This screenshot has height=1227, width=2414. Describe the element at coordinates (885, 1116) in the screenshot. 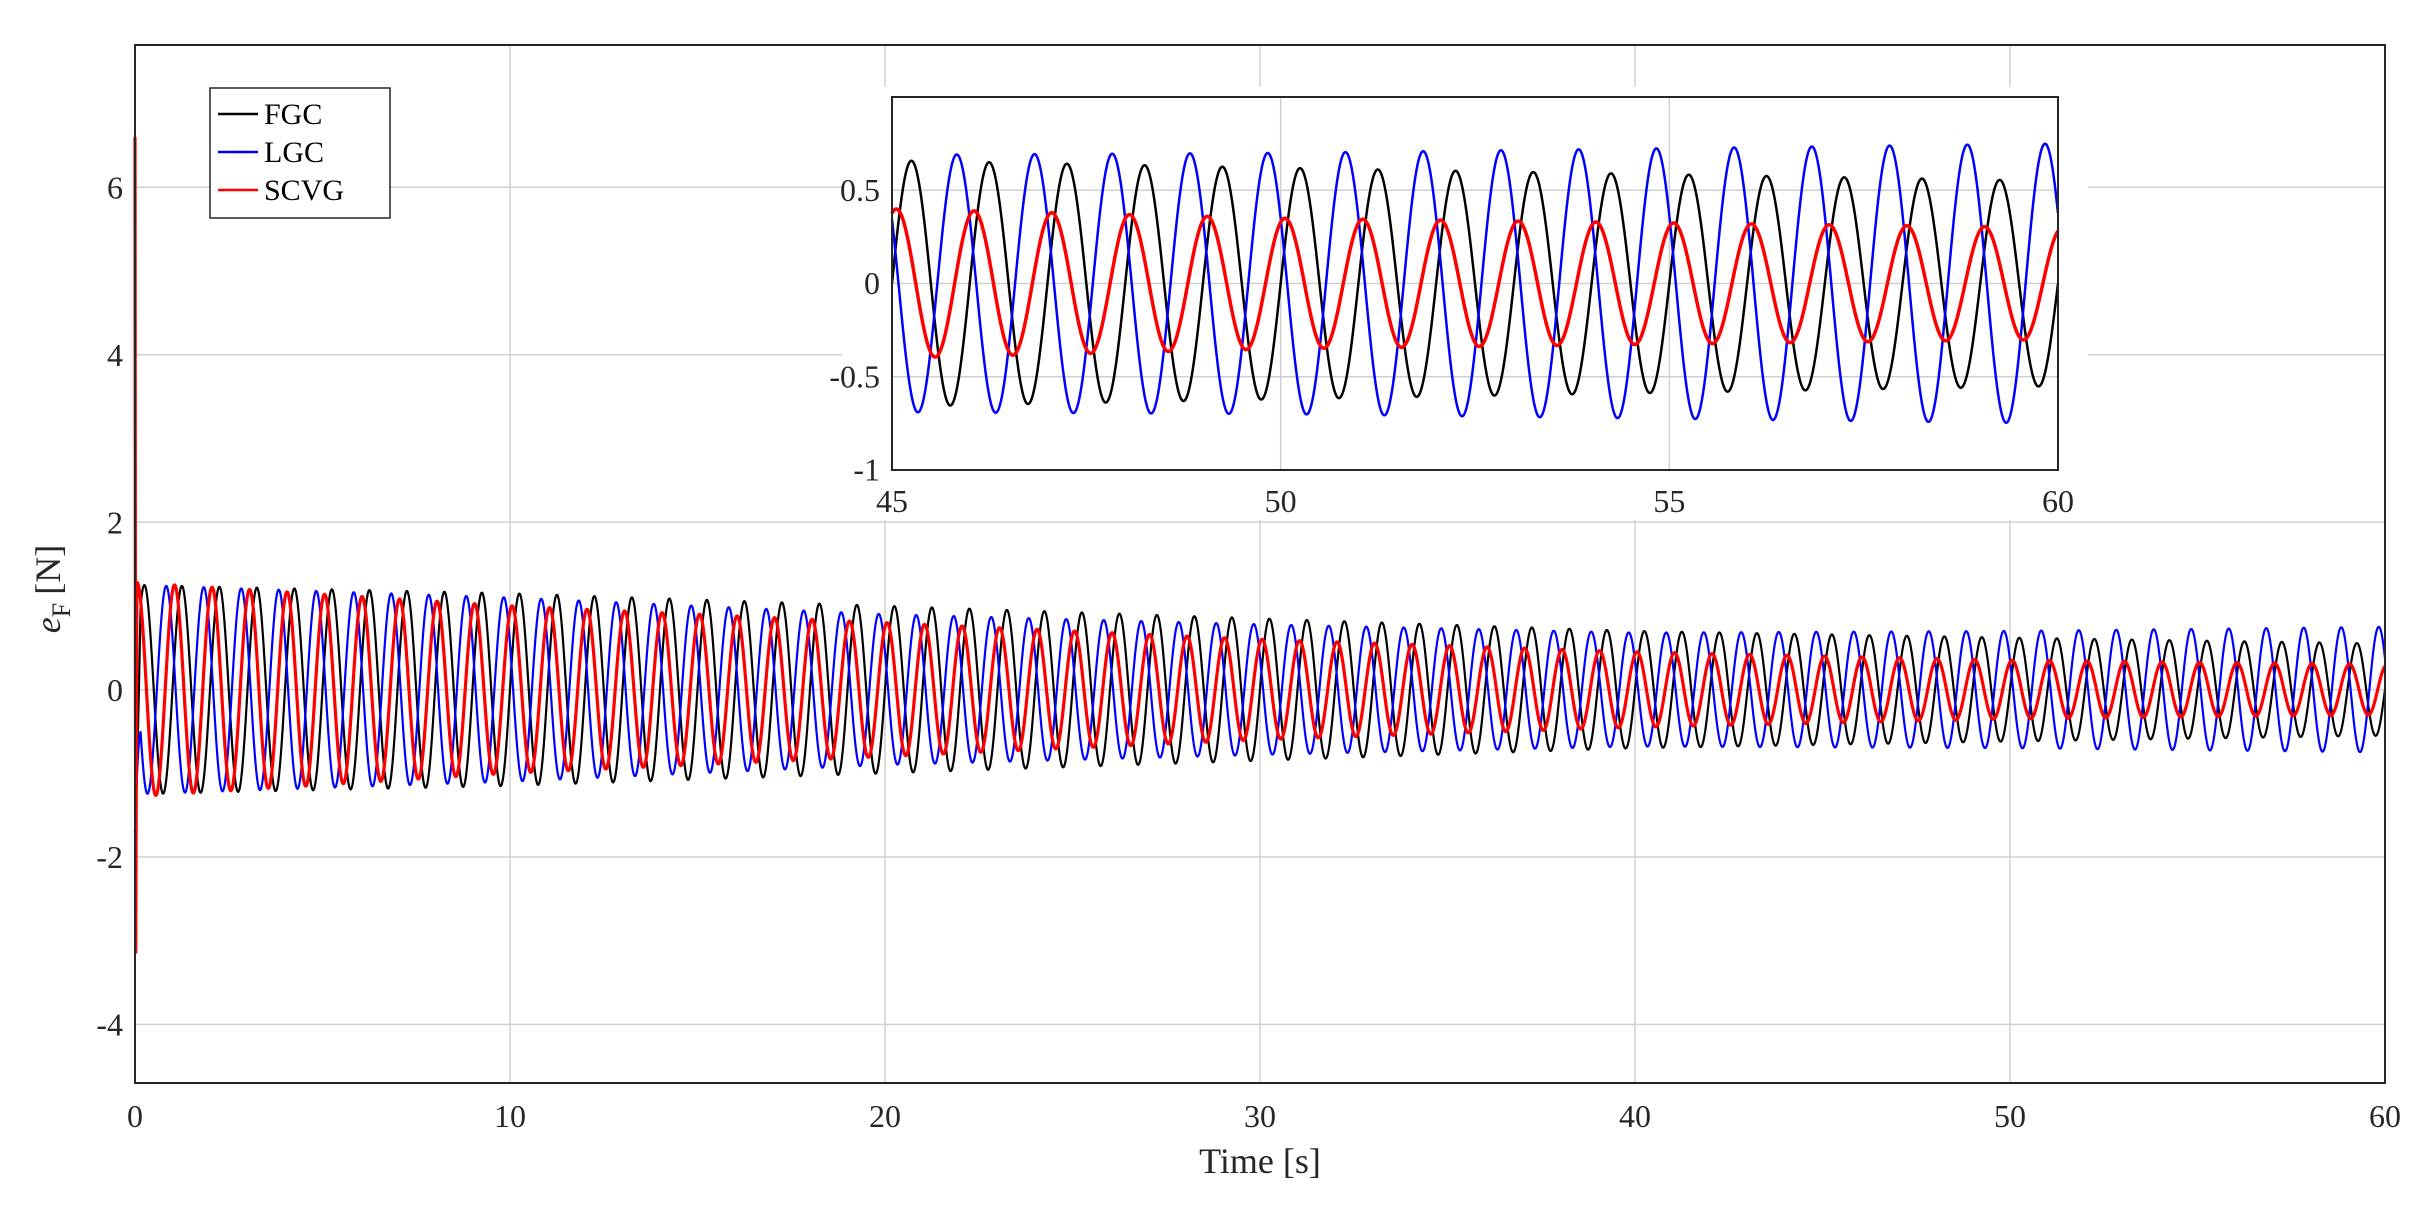

I see `main-x-tick-label: 20` at that location.